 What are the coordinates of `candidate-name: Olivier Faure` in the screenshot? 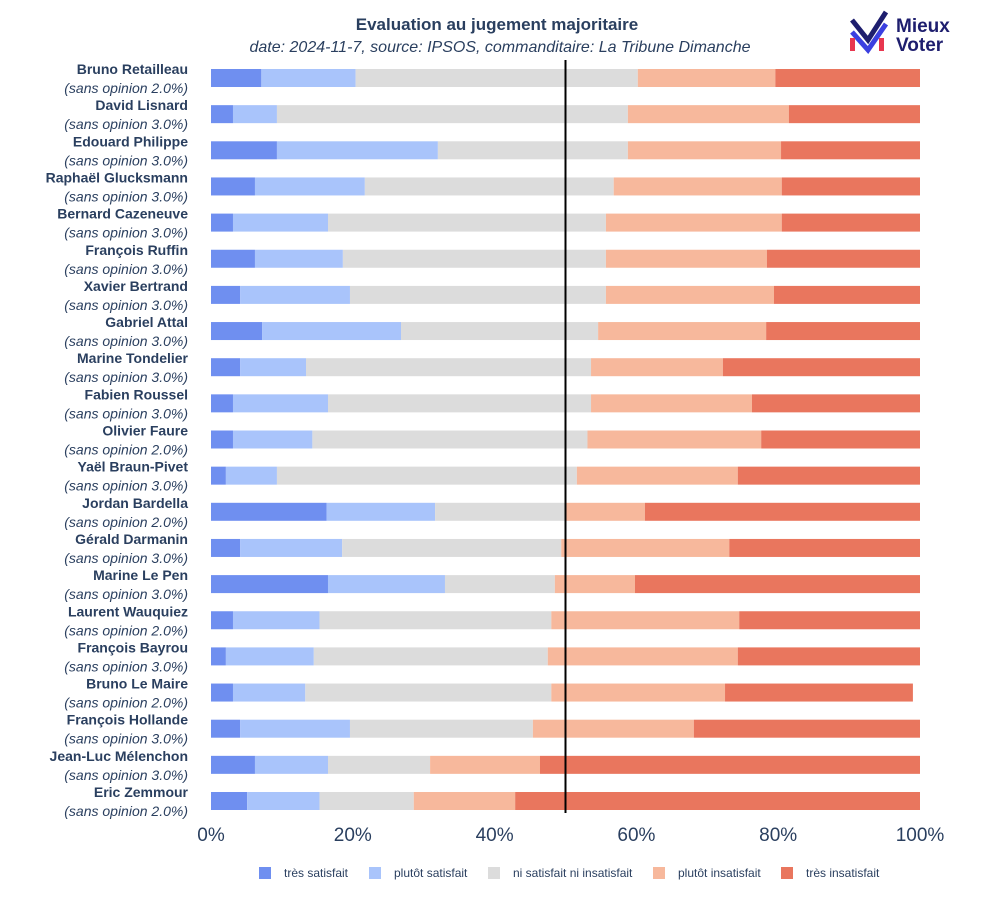 It's located at (145, 431).